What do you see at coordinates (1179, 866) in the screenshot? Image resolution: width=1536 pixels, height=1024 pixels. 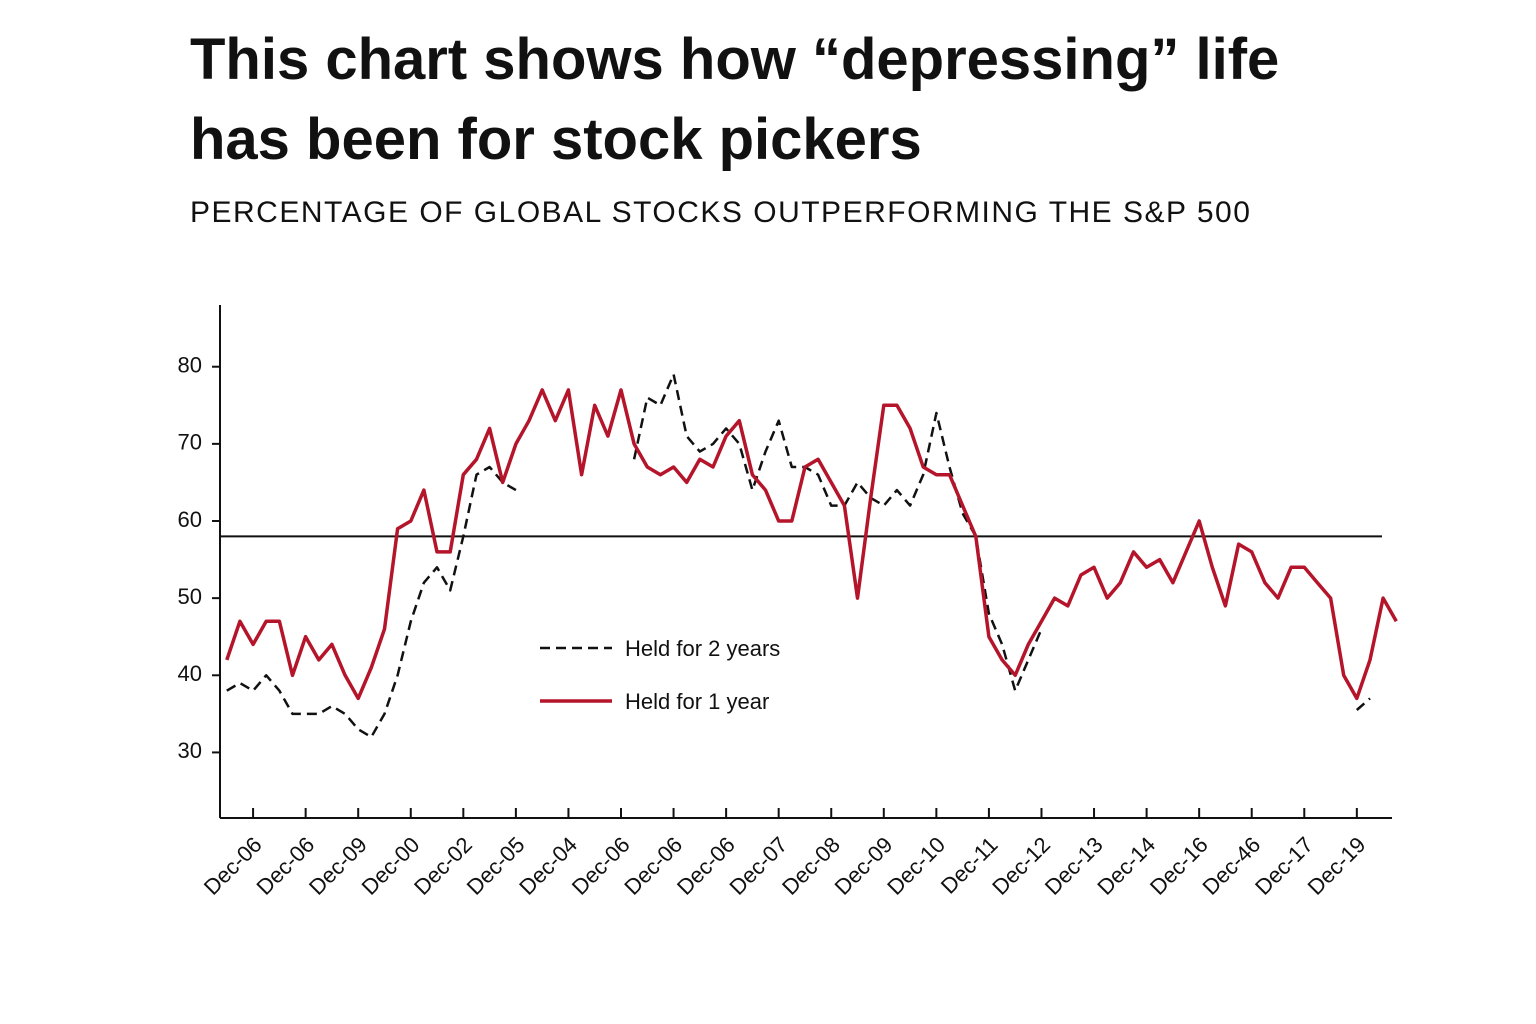 I see `x-tick-label: Dec-16` at bounding box center [1179, 866].